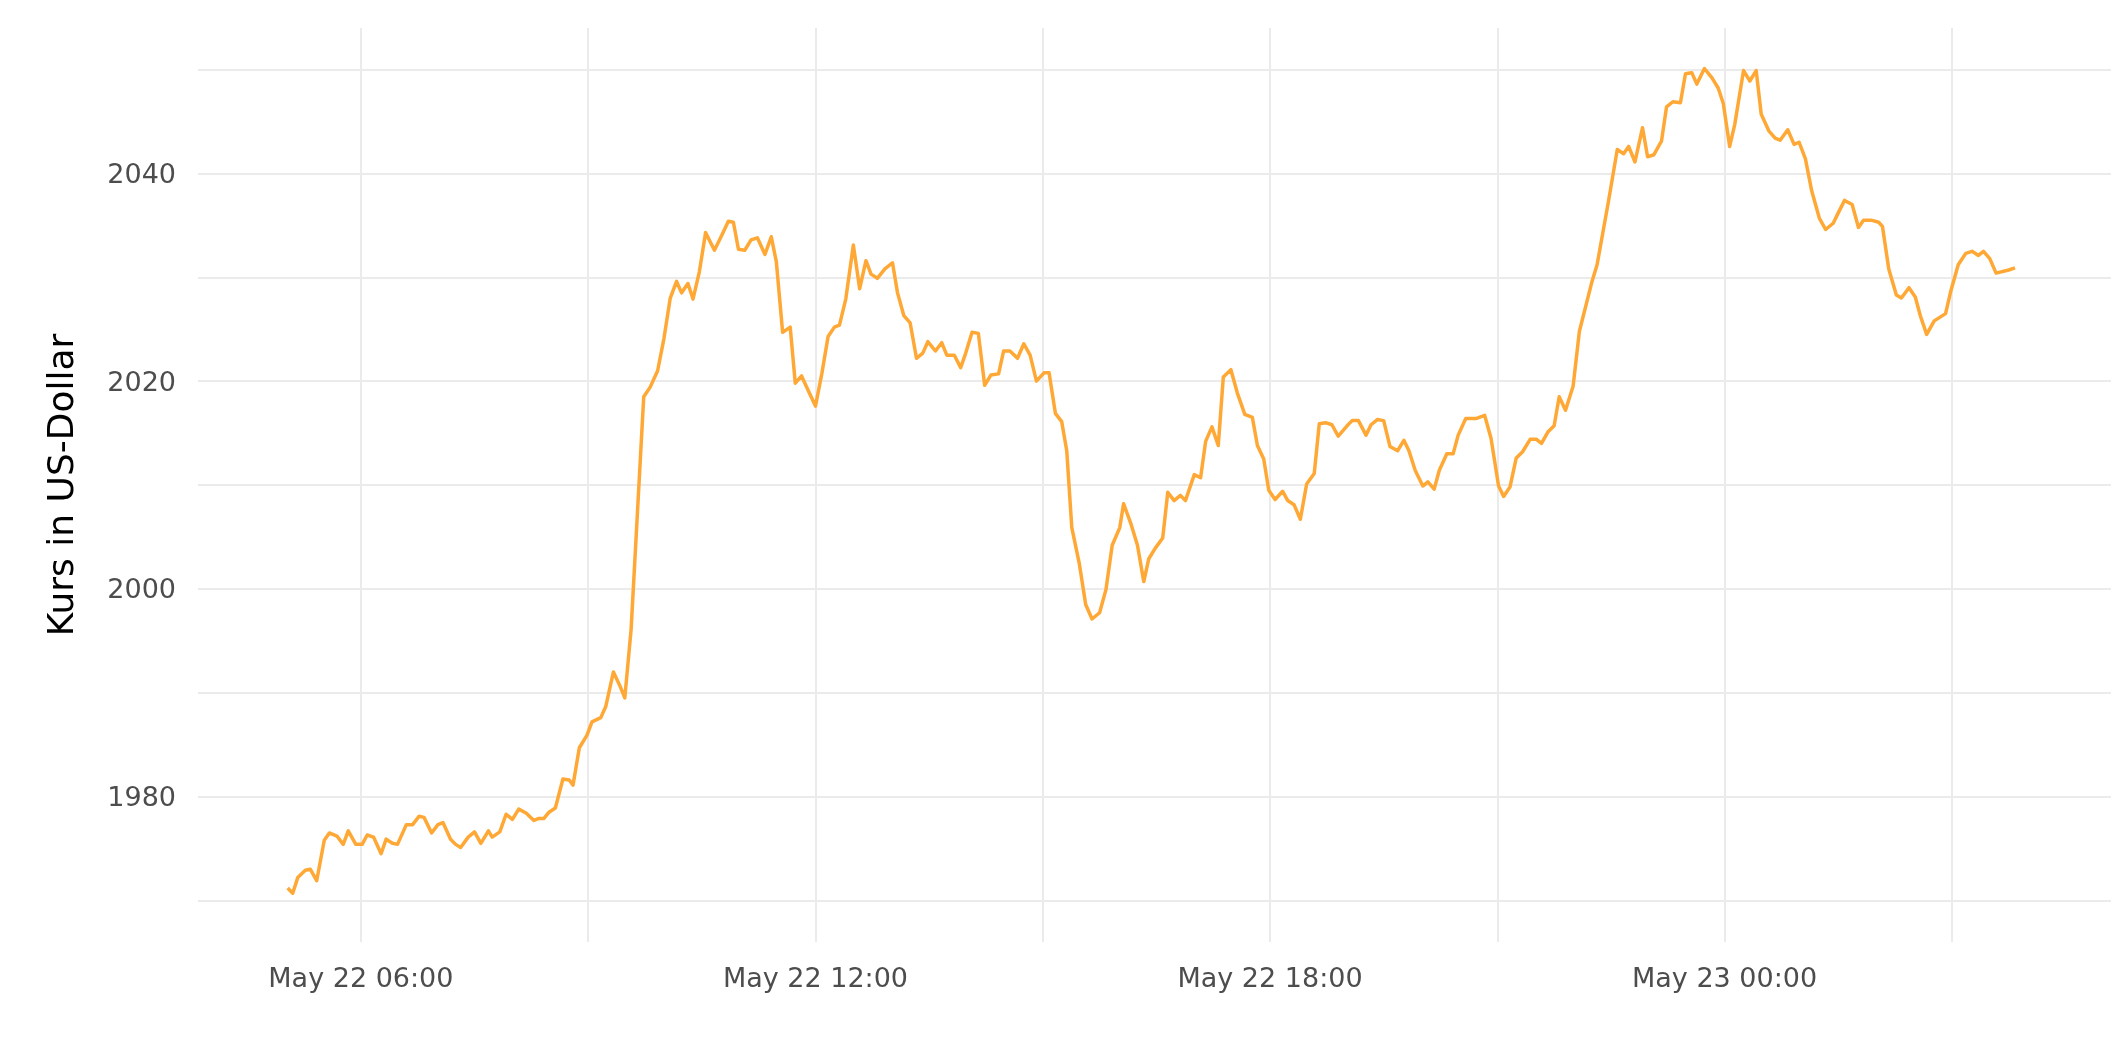 This screenshot has height=1062, width=2125. I want to click on x-tick-label: May 22 06:00, so click(361, 977).